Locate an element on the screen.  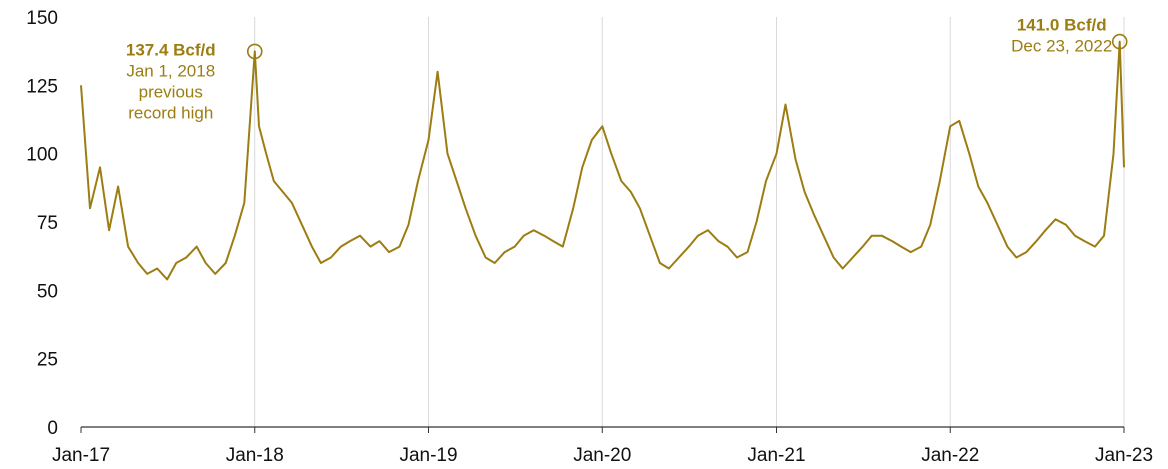
y-tick-label: 0 is located at coordinates (52, 428).